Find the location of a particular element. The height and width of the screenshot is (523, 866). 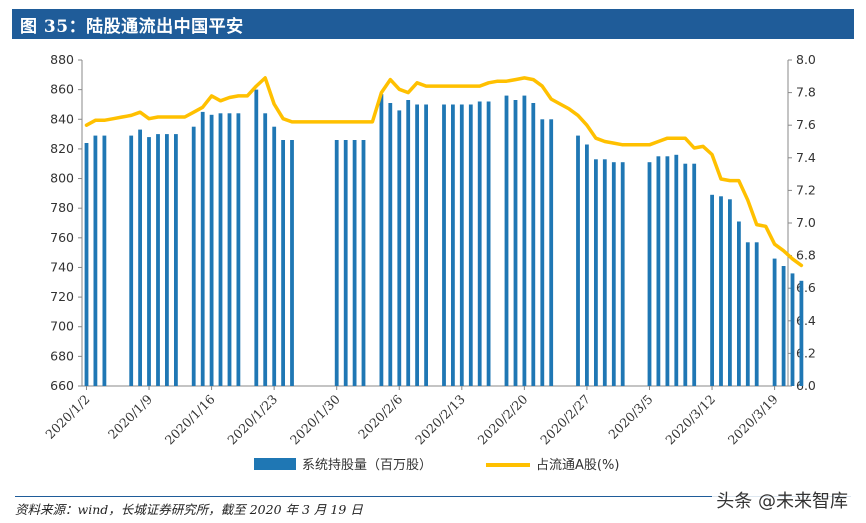

left-tick-label: 680 is located at coordinates (62, 355).